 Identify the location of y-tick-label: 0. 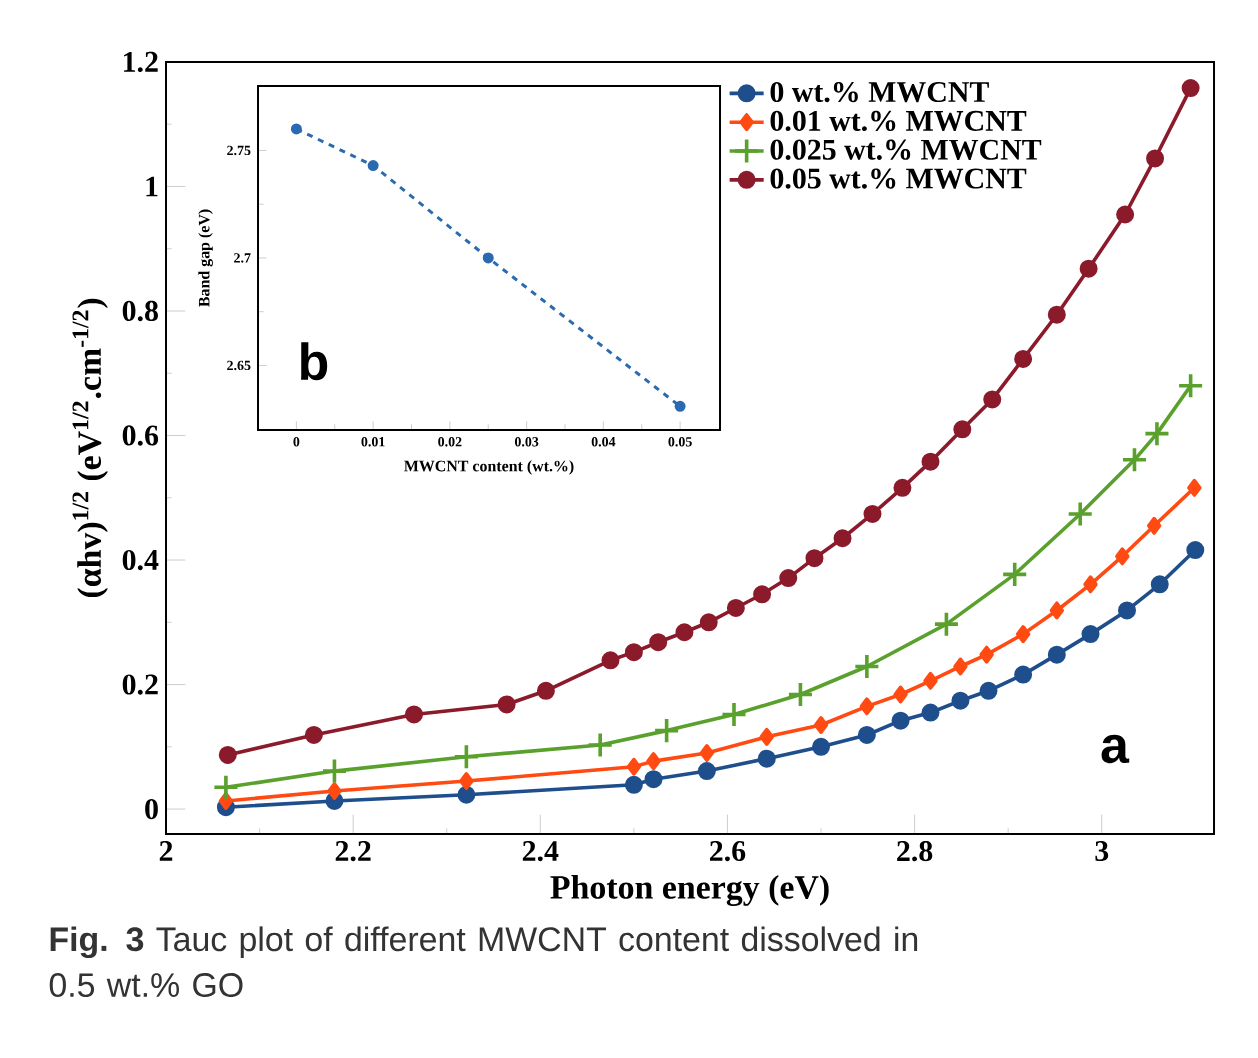
(151, 809).